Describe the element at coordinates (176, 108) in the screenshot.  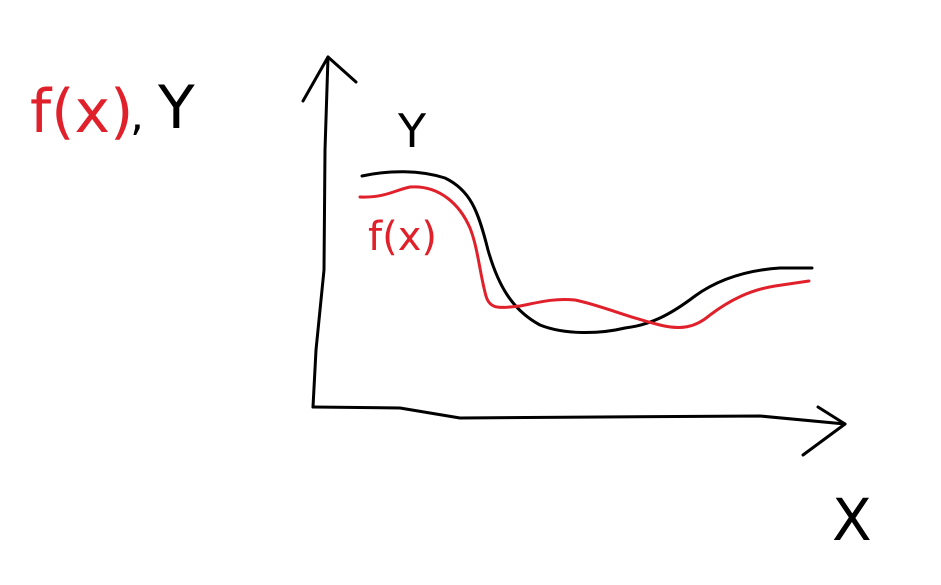
I see `legend-black-term: Y` at that location.